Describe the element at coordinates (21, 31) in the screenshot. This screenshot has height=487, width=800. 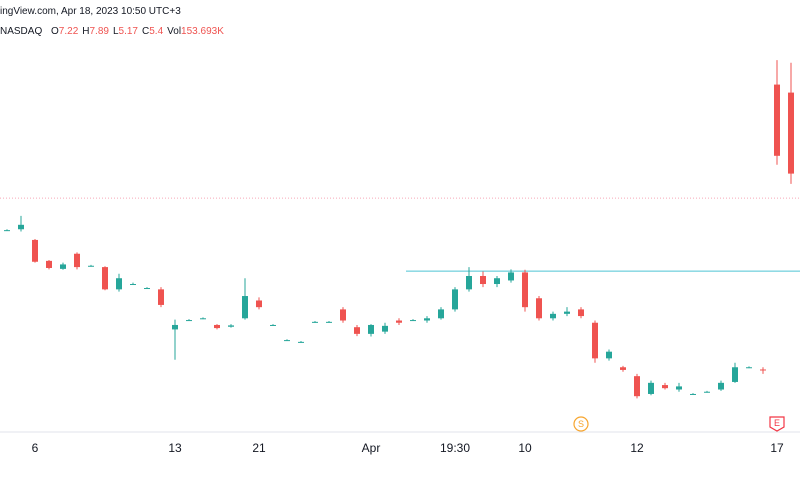
I see `exchange: NASDAQ` at that location.